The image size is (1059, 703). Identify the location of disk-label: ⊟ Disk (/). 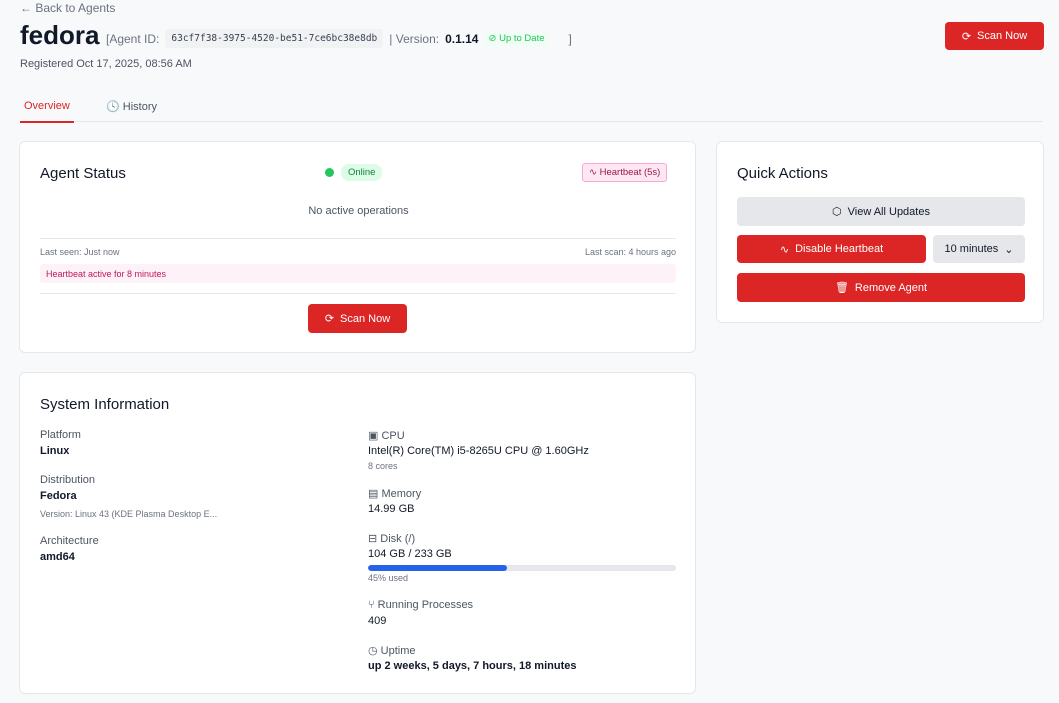
(391, 538).